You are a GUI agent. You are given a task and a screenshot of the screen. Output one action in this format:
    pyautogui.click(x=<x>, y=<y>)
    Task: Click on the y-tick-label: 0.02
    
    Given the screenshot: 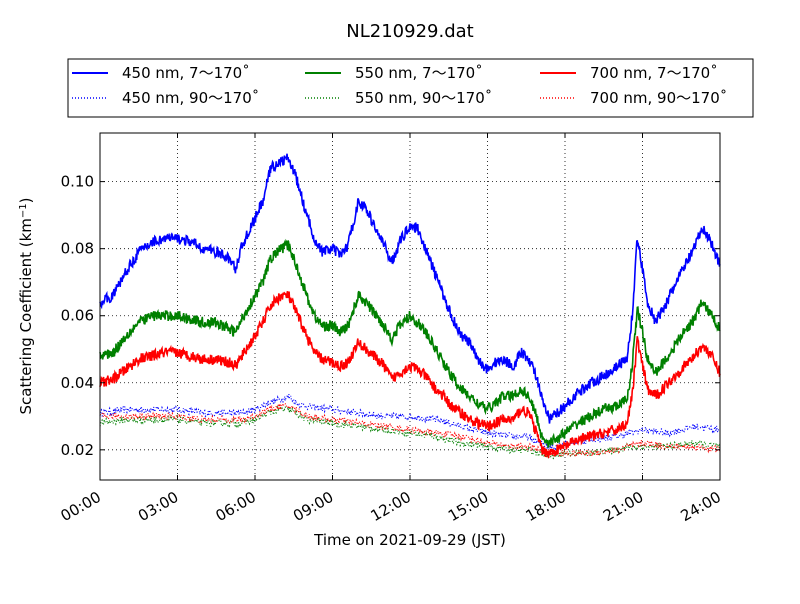 What is the action you would take?
    pyautogui.click(x=77, y=450)
    